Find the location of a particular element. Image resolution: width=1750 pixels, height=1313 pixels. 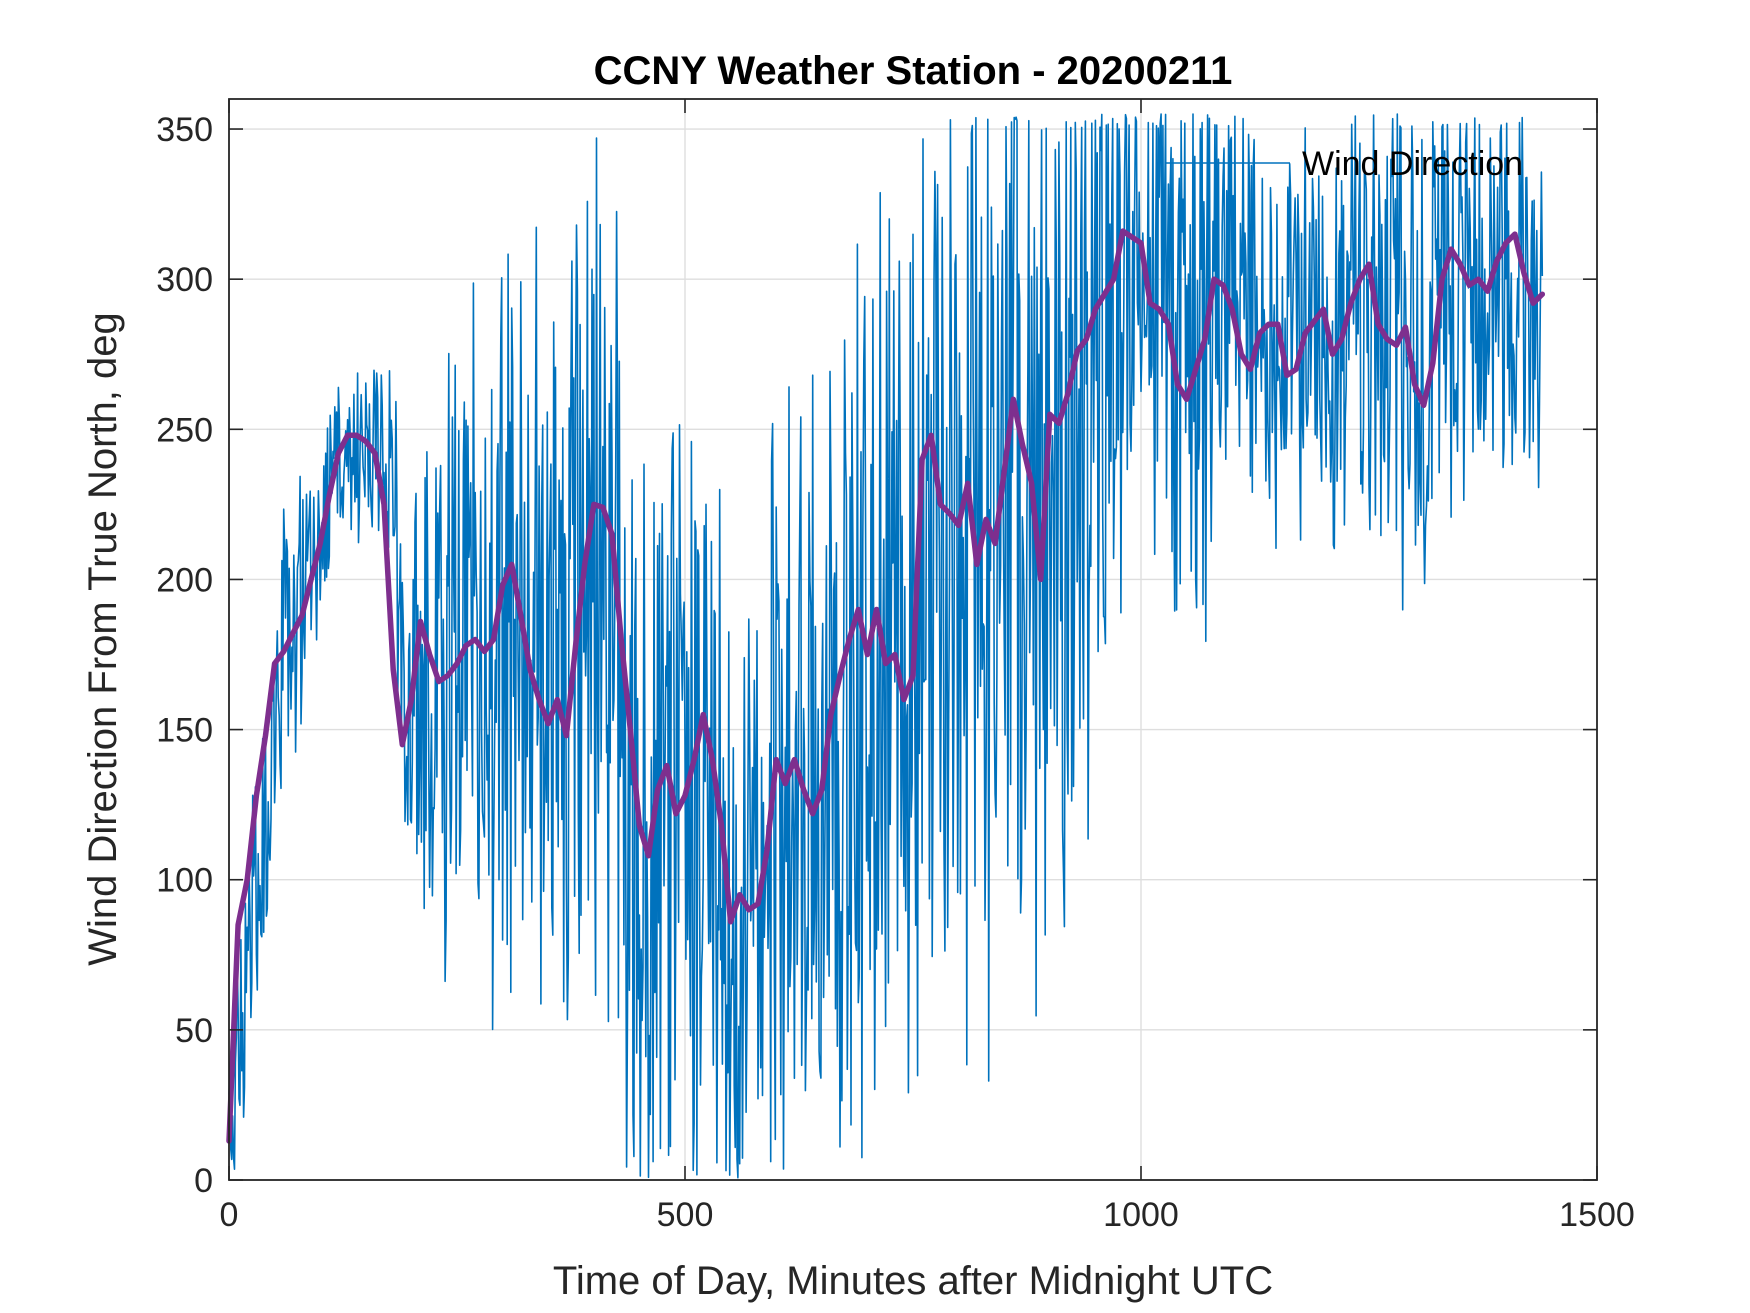

y-tick-label: 100 is located at coordinates (184, 881).